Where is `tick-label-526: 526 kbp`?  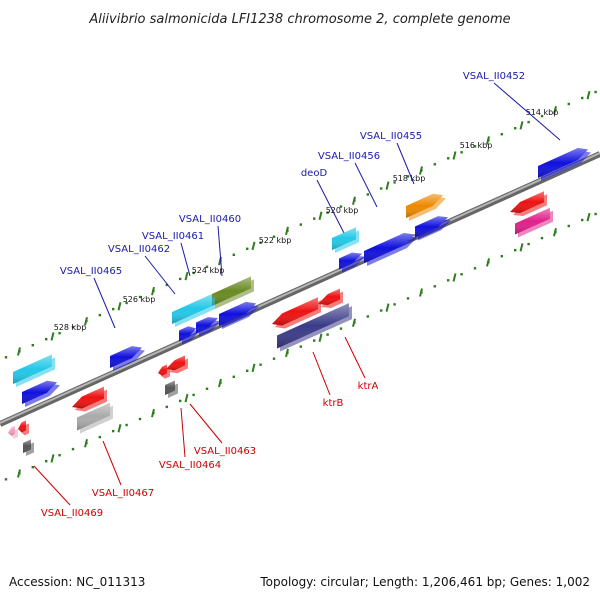
tick-label-526: 526 kbp is located at coordinates (139, 299).